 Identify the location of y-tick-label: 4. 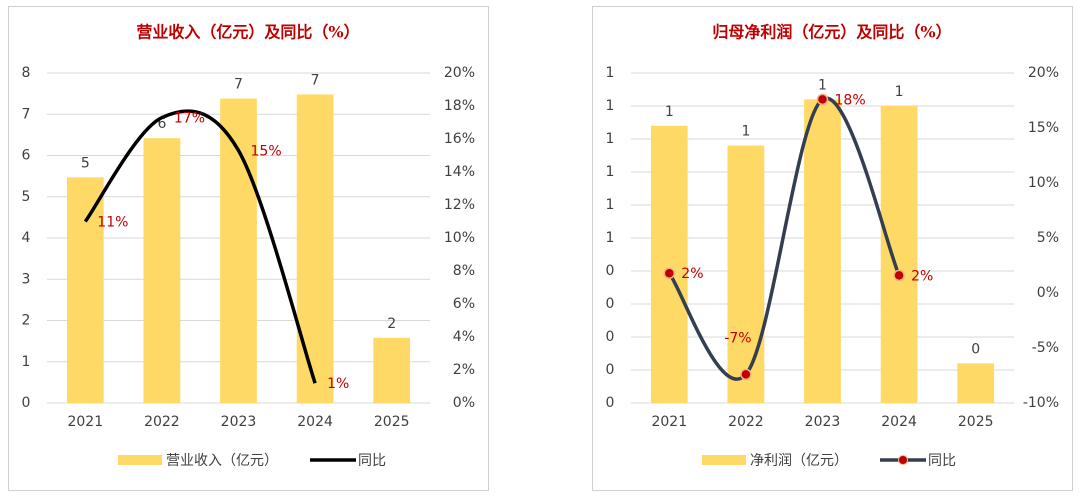
(26, 238).